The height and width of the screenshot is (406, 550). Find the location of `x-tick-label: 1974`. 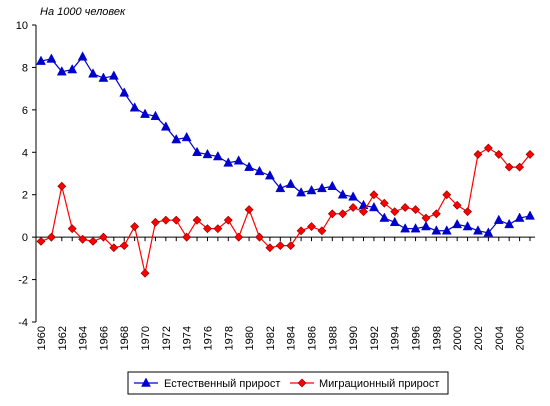

x-tick-label: 1974 is located at coordinates (188, 338).